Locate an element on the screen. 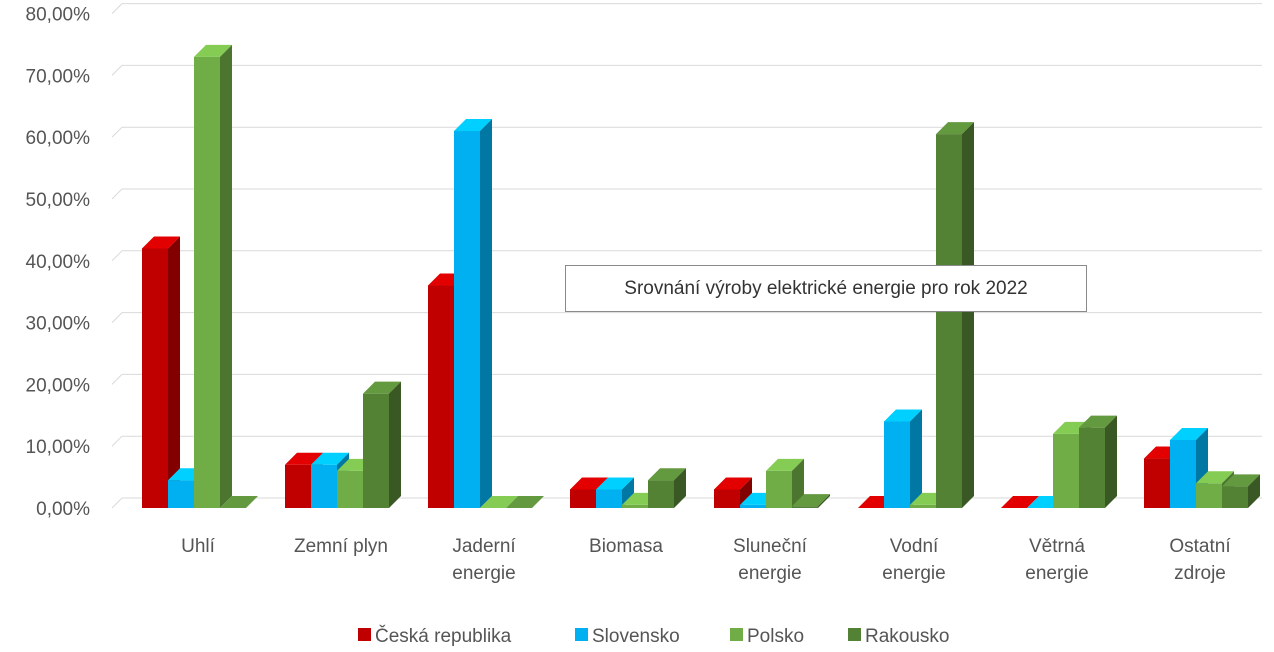  x-category-label: Vodní energie is located at coordinates (913, 560).